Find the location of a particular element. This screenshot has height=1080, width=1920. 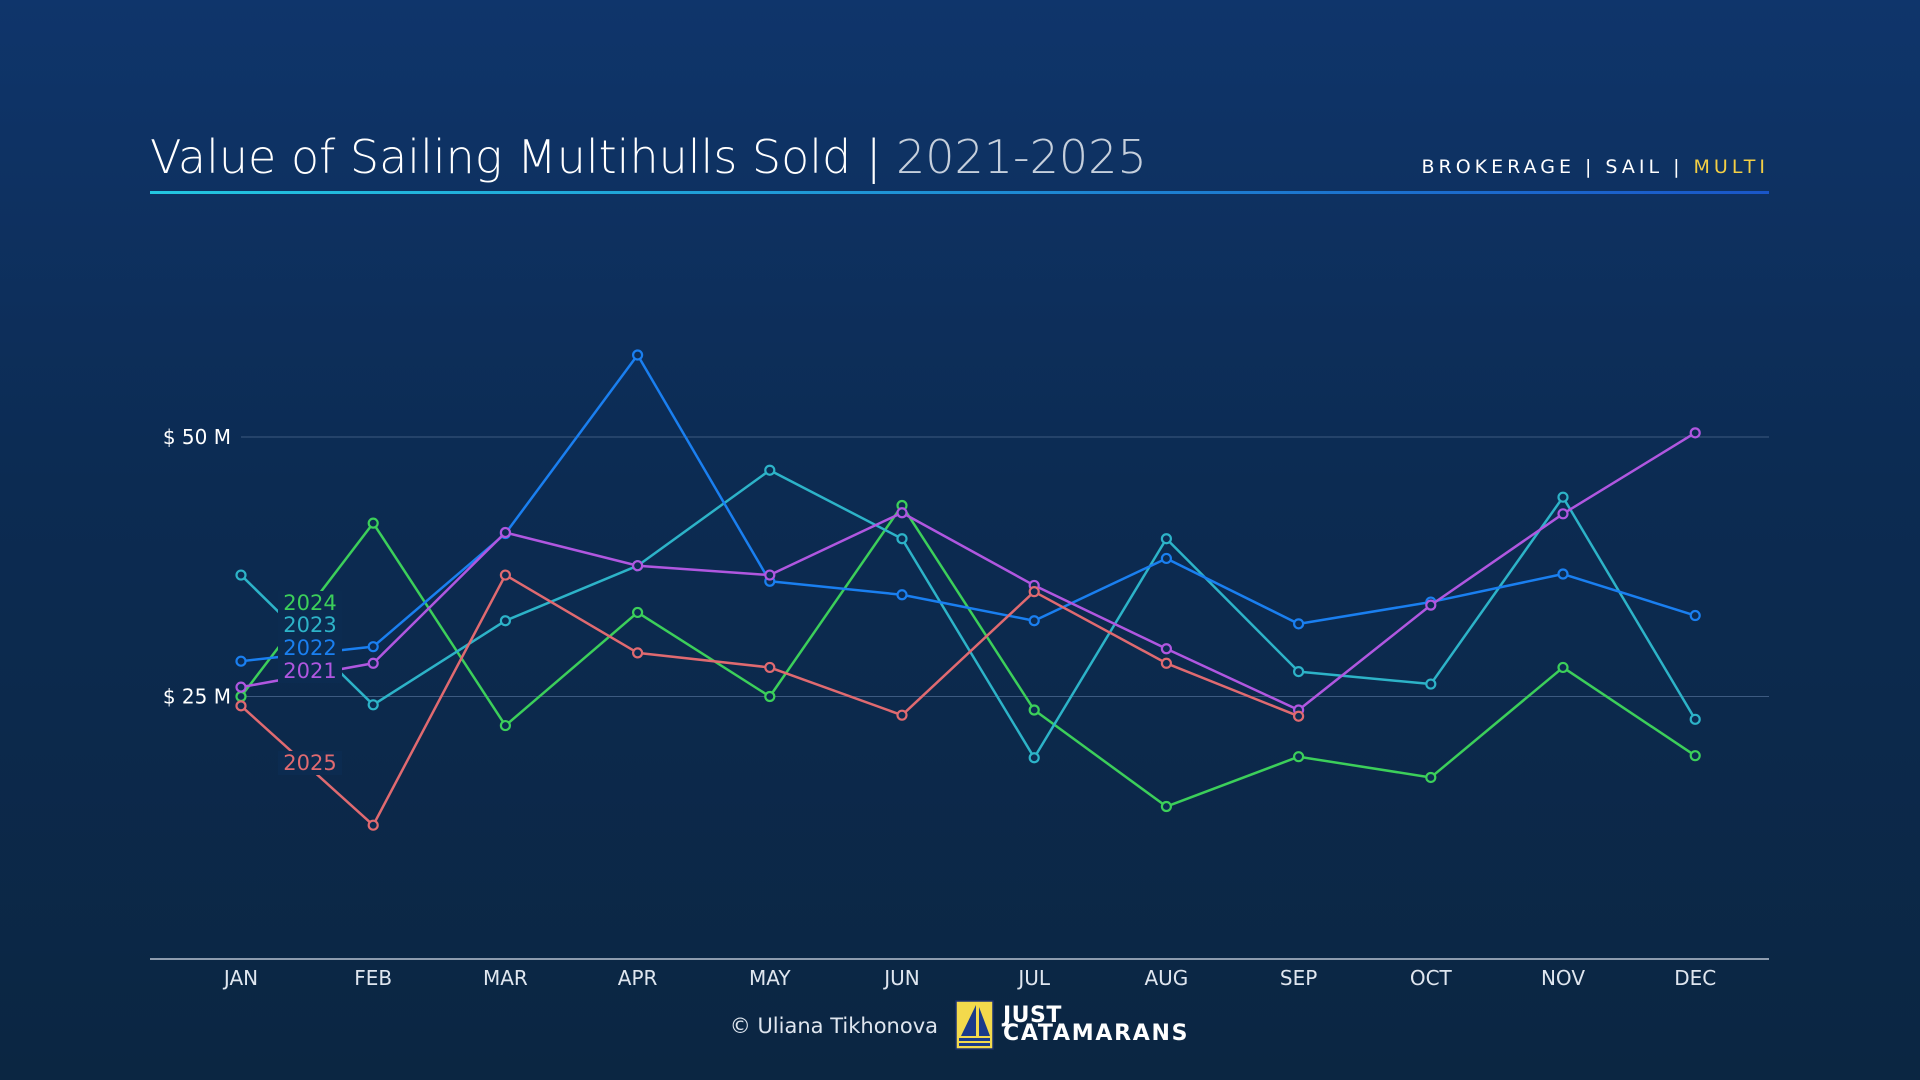

series-label-2021: 2021 is located at coordinates (309, 671).